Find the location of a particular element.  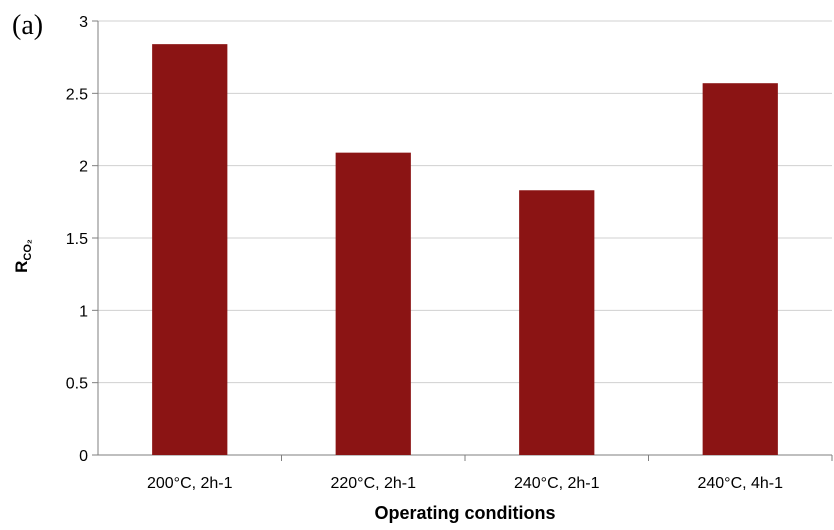

x-axis-label: Operating conditions is located at coordinates (465, 513).